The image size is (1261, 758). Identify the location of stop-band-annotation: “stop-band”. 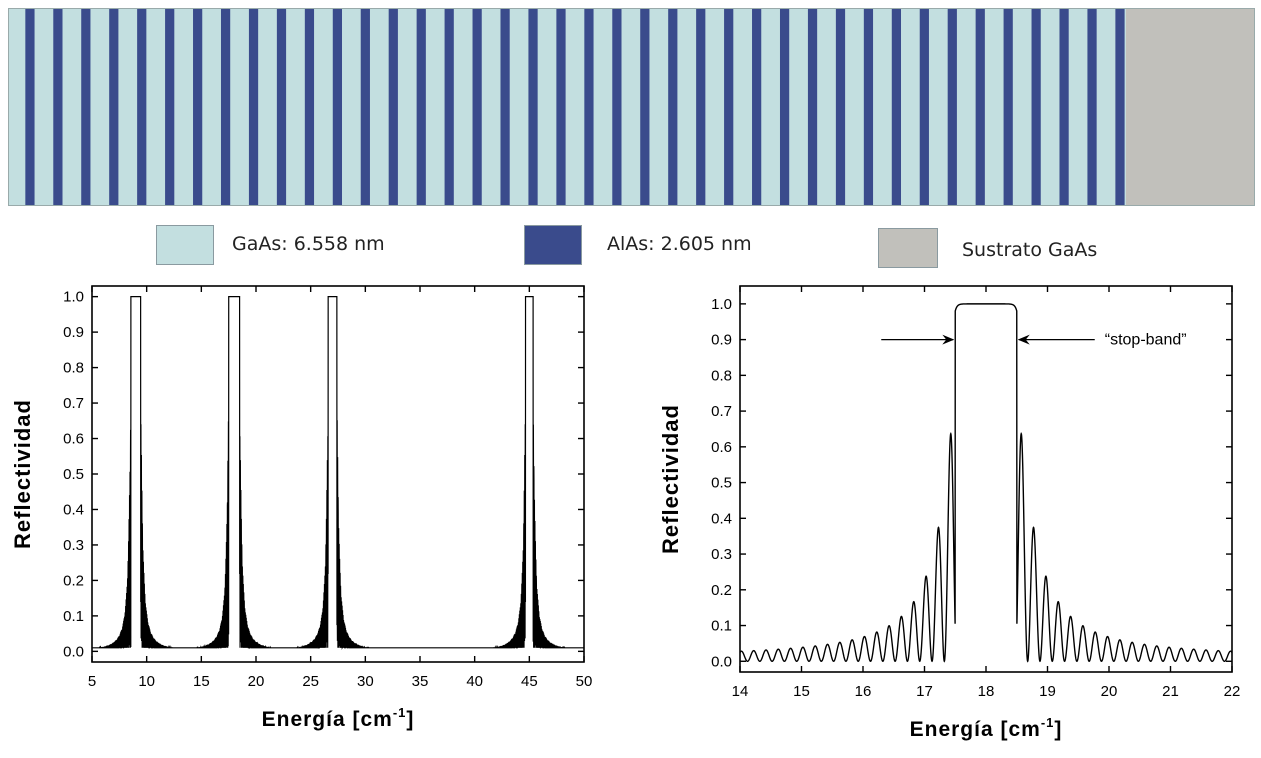
(1146, 340).